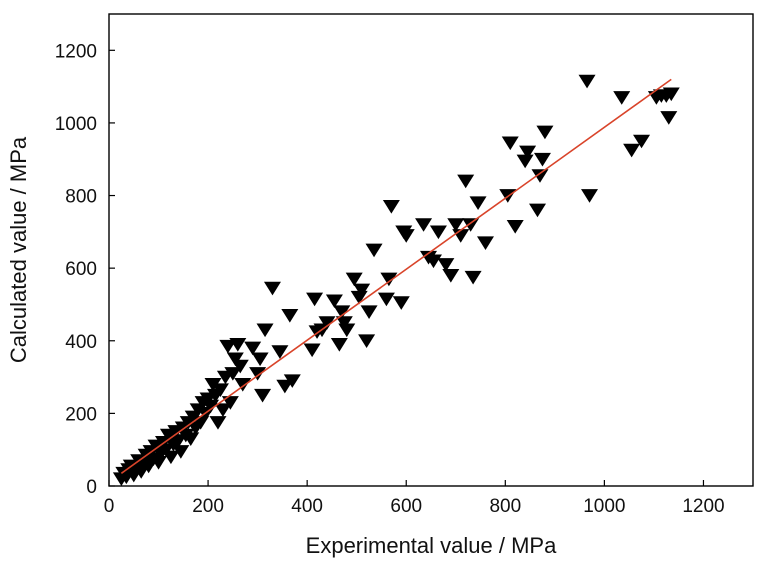 This screenshot has height=566, width=768. What do you see at coordinates (109, 506) in the screenshot?
I see `x-tick-label: 0` at bounding box center [109, 506].